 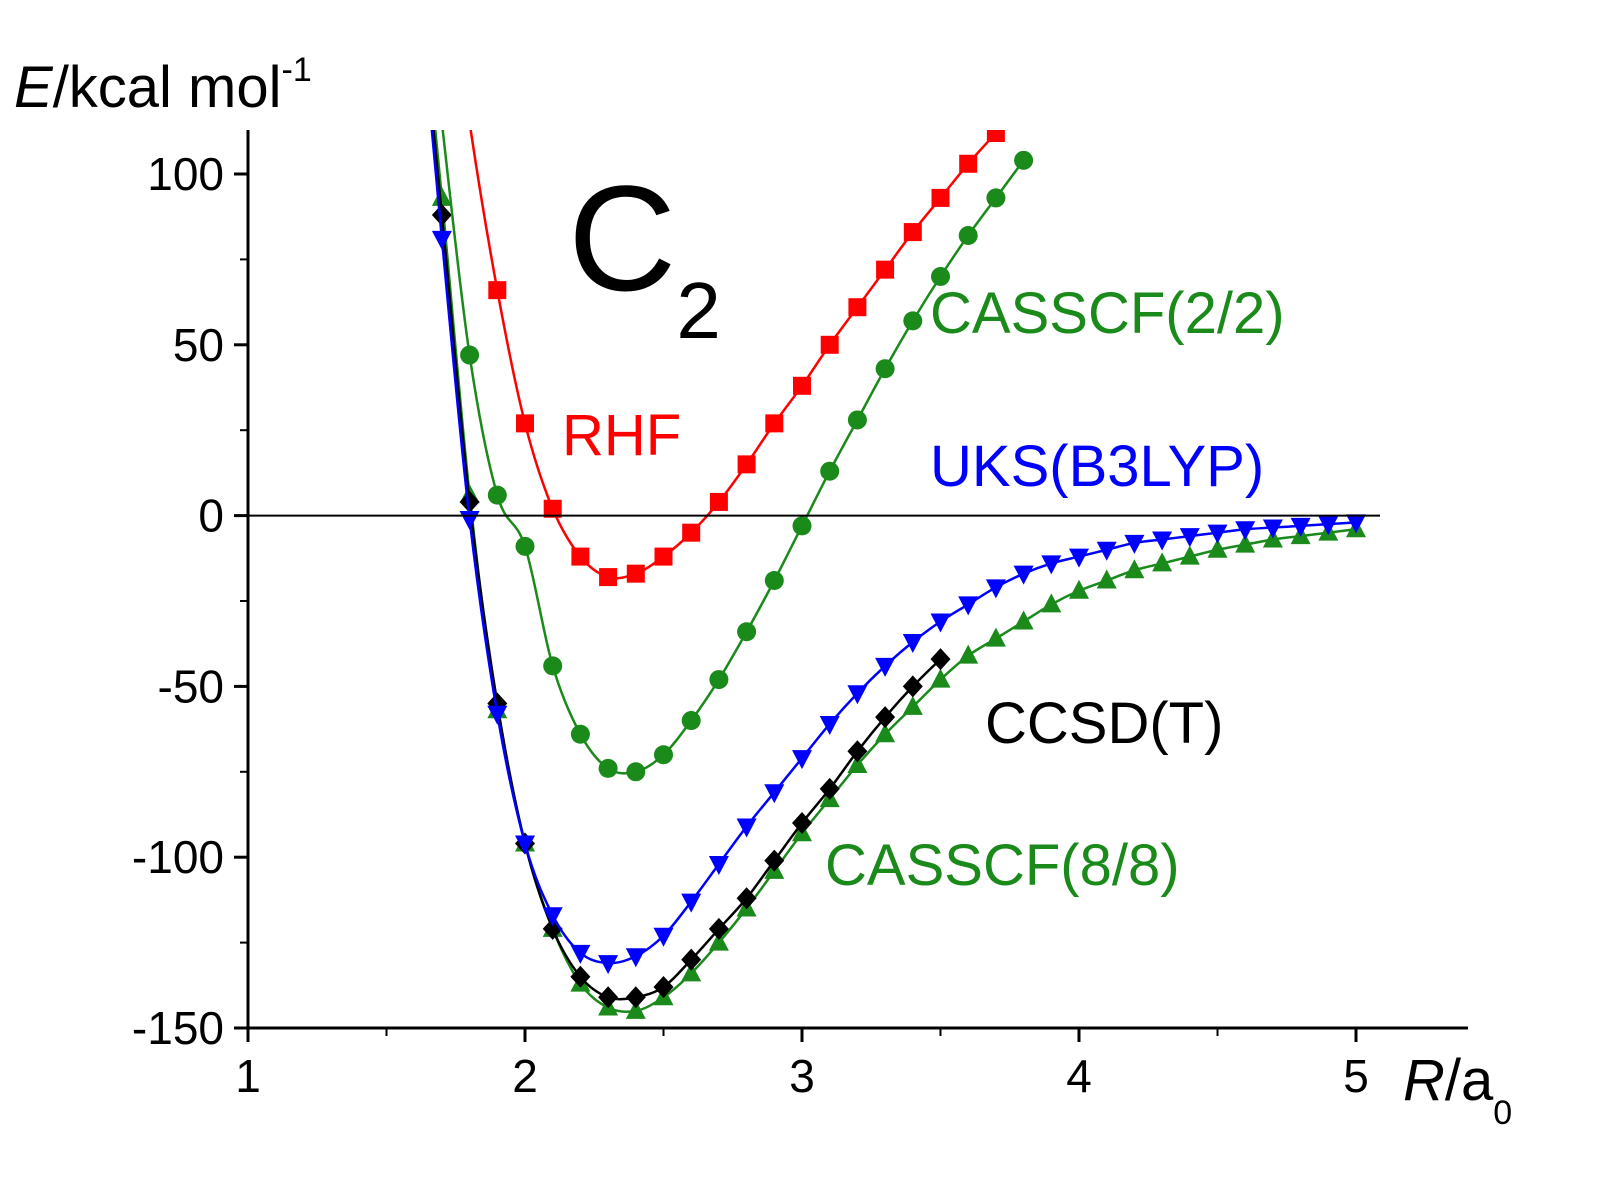 I want to click on y-tick-label: -50, so click(x=191, y=686).